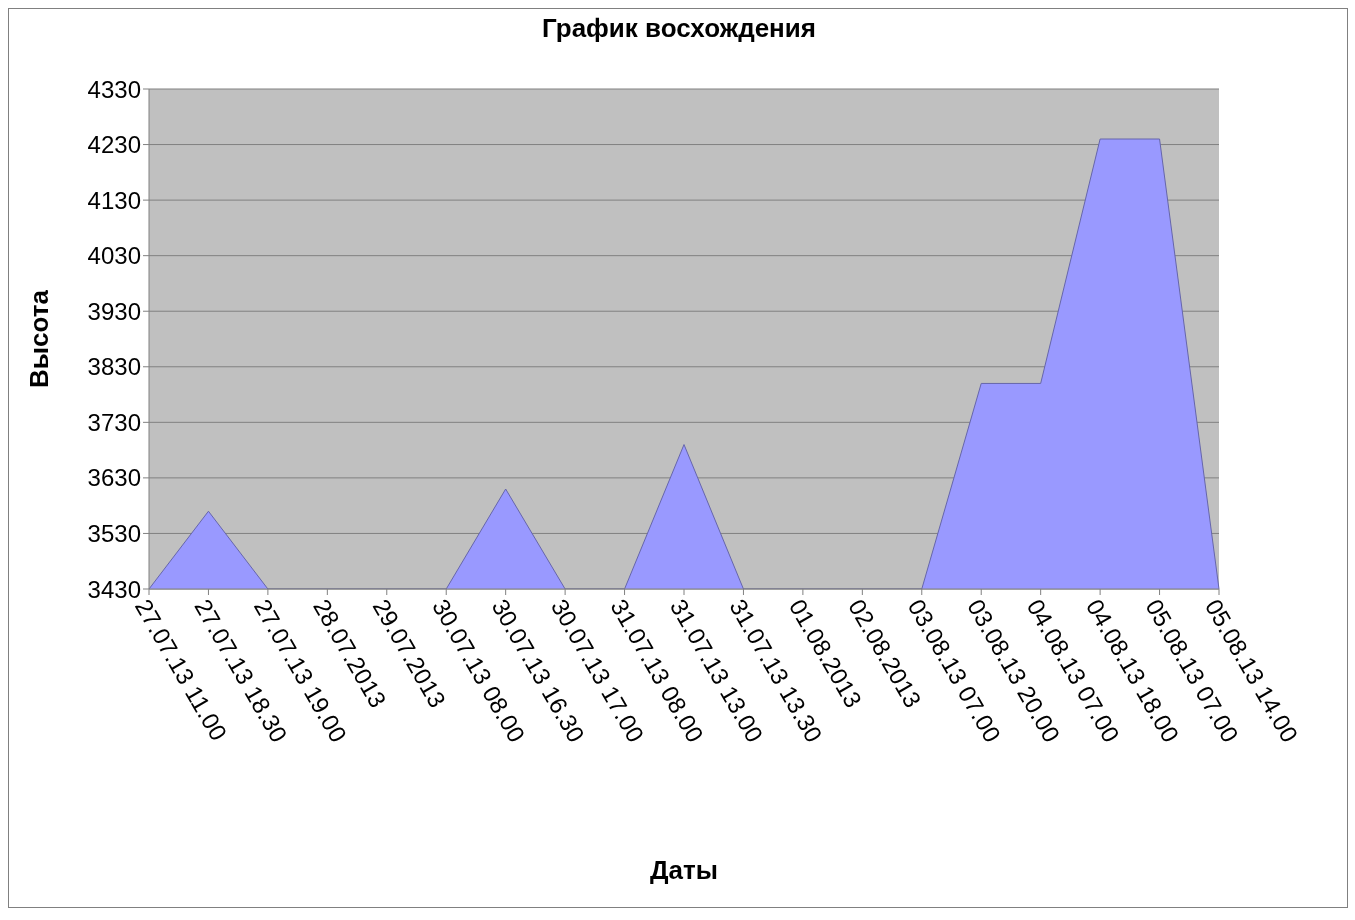 This screenshot has height=920, width=1355. Describe the element at coordinates (684, 870) in the screenshot. I see `x-axis-title: Даты` at that location.